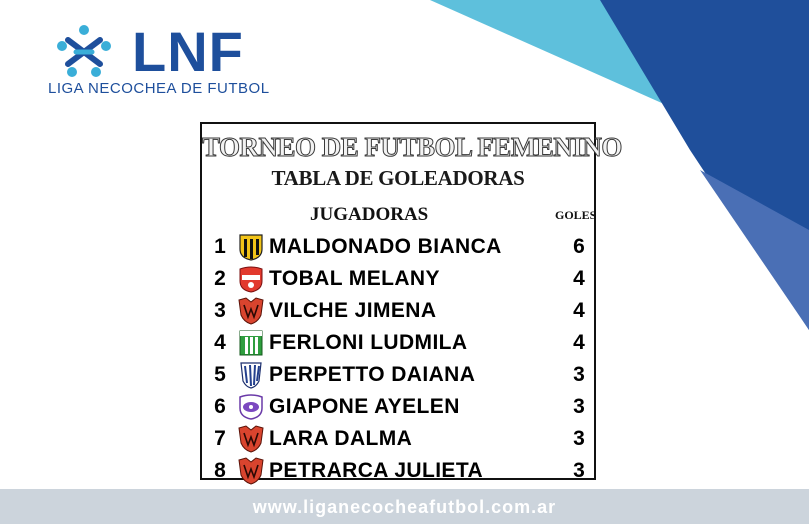  I want to click on scorer-row: 1 MALDONADO BIANCA 6, so click(398, 247).